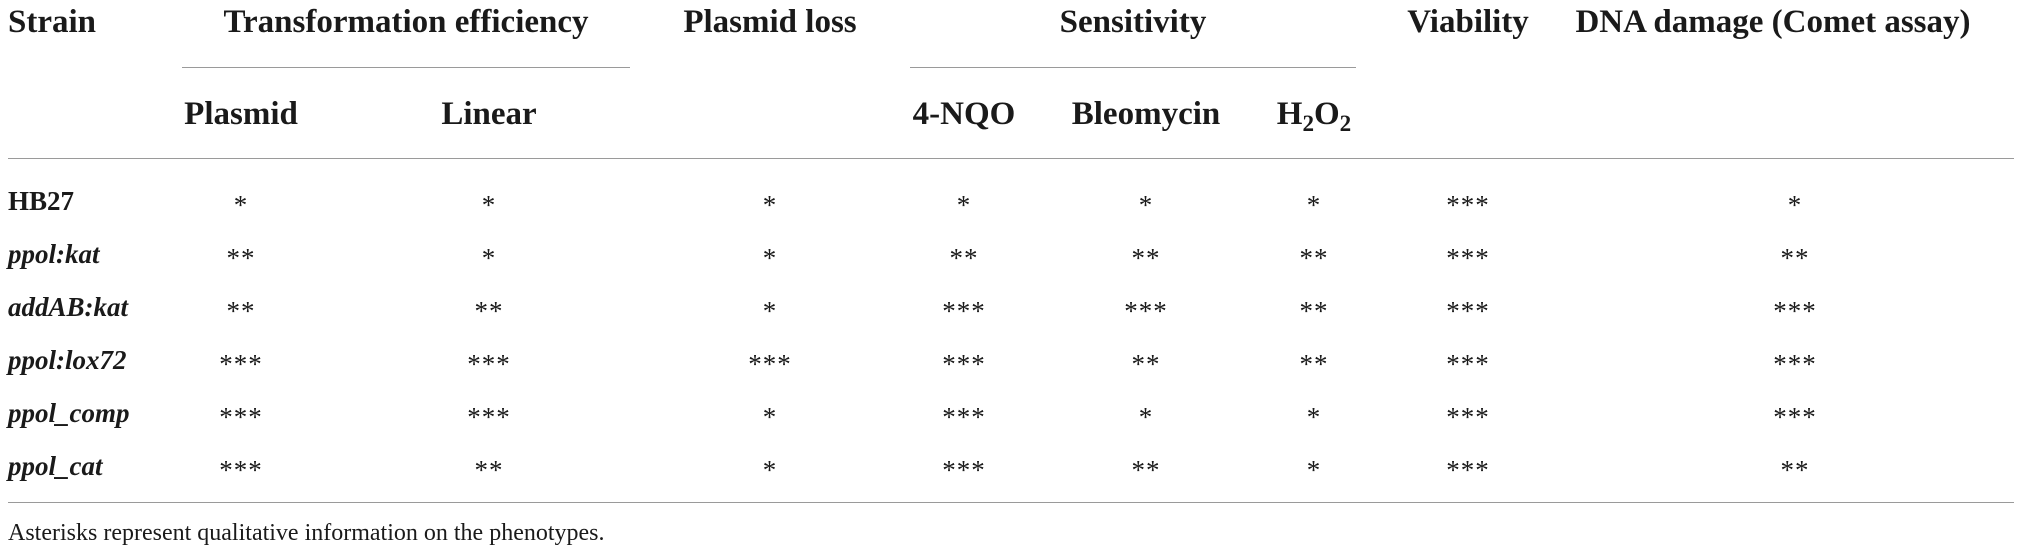 The width and height of the screenshot is (2021, 555). I want to click on cell-bleomycin: ***, so click(1146, 311).